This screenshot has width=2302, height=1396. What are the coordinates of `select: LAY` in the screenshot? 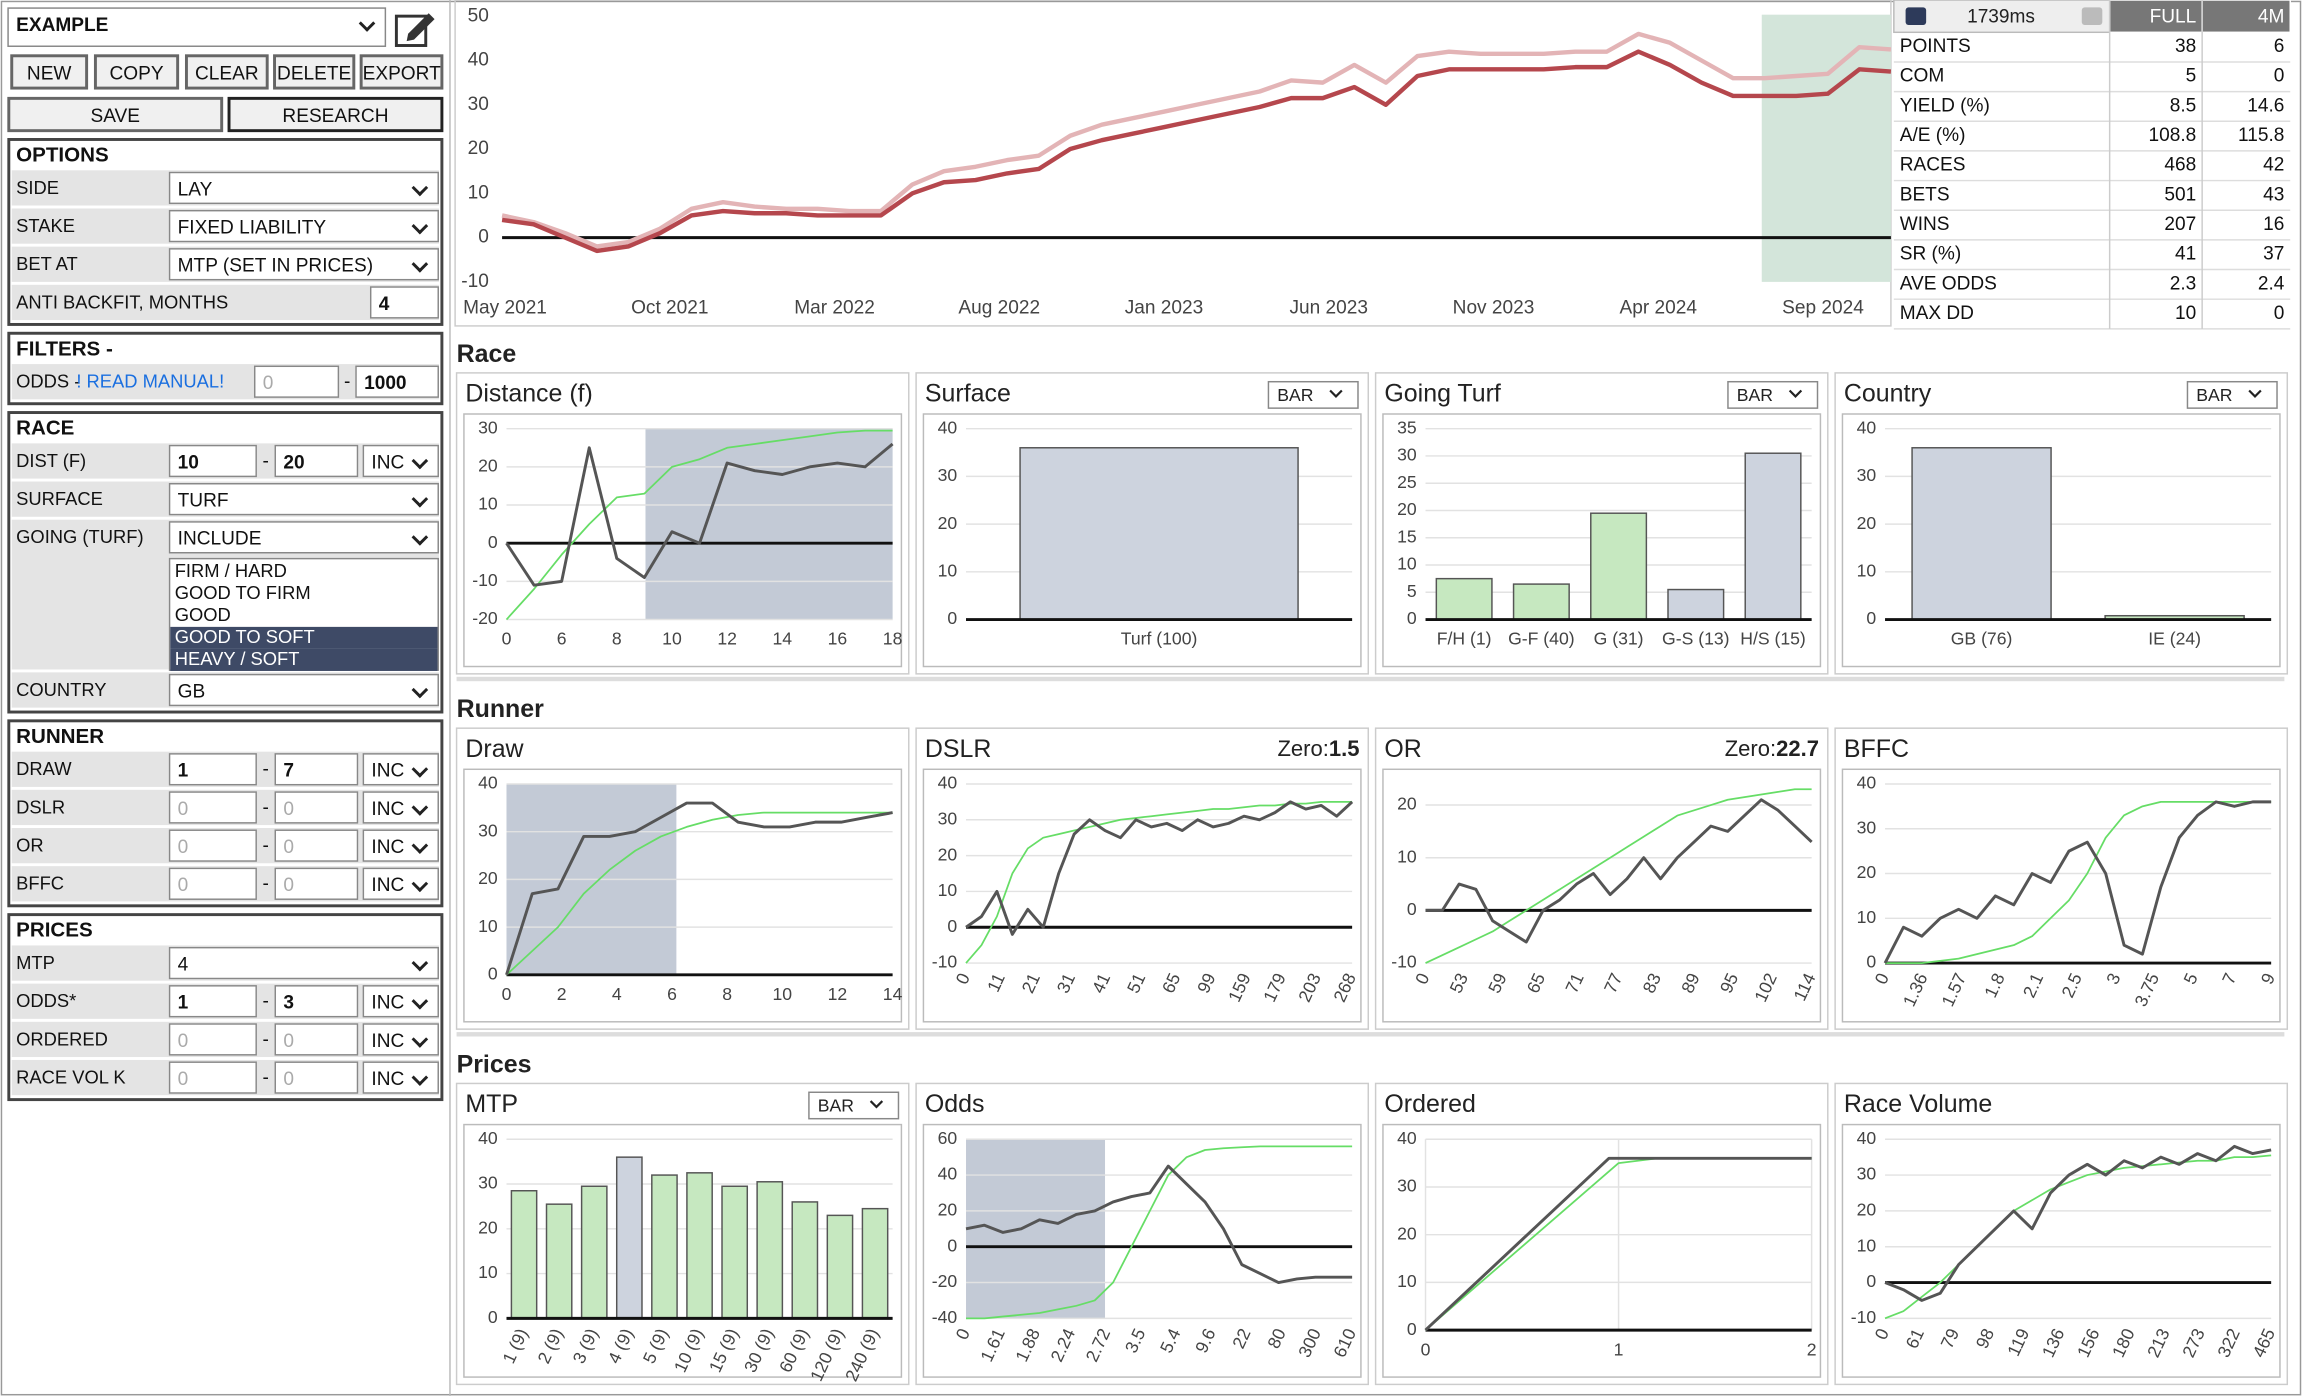 It's located at (303, 188).